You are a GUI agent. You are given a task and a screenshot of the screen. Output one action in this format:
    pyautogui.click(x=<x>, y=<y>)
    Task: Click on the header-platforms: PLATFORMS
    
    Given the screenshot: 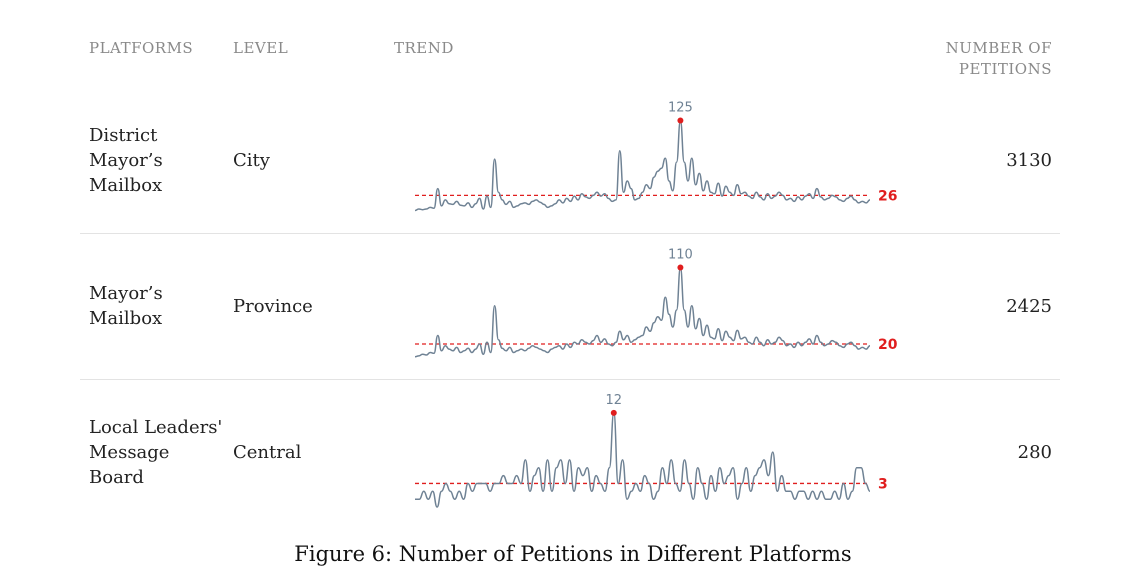 What is the action you would take?
    pyautogui.click(x=141, y=48)
    